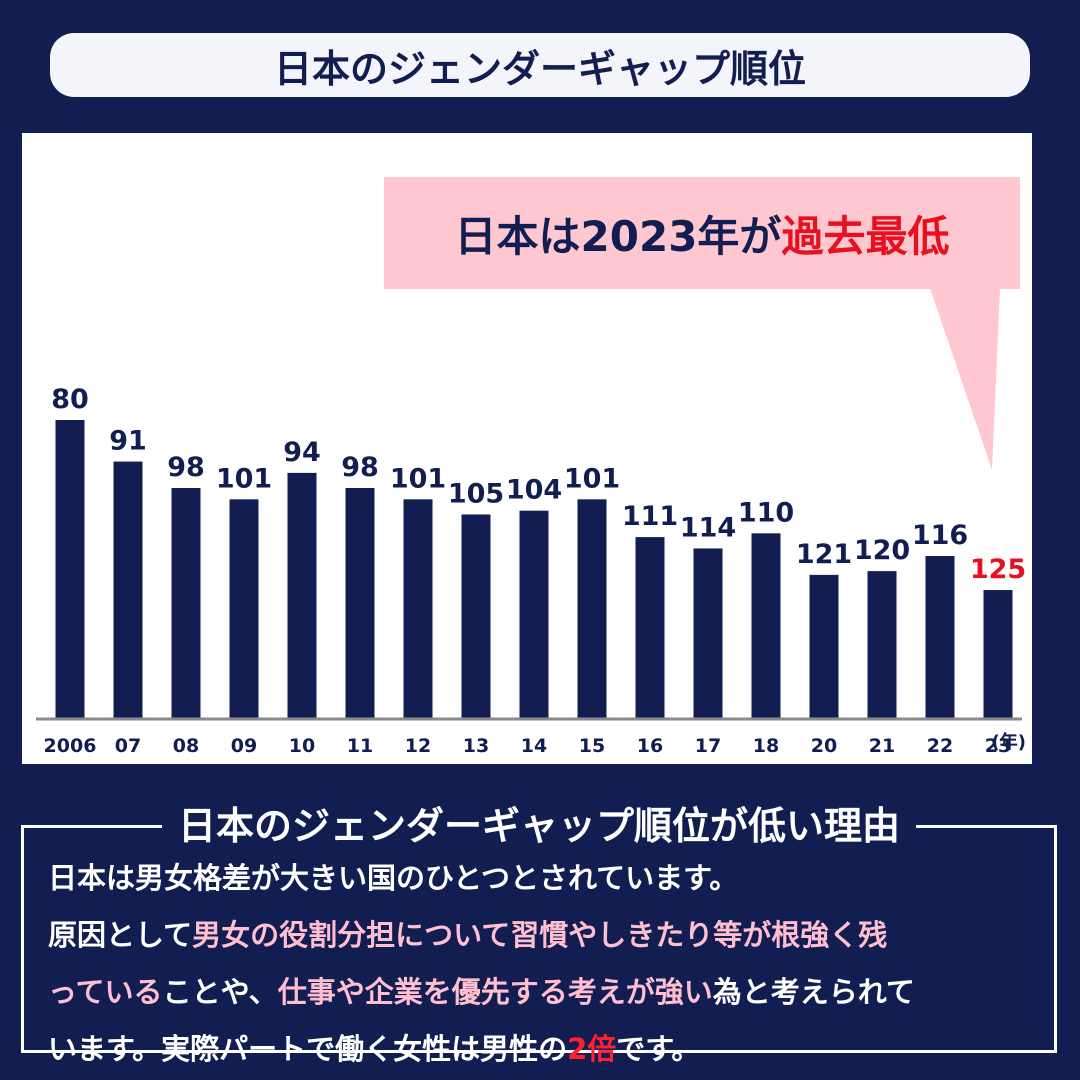 This screenshot has height=1080, width=1080. What do you see at coordinates (302, 746) in the screenshot?
I see `x-tick-label: 10` at bounding box center [302, 746].